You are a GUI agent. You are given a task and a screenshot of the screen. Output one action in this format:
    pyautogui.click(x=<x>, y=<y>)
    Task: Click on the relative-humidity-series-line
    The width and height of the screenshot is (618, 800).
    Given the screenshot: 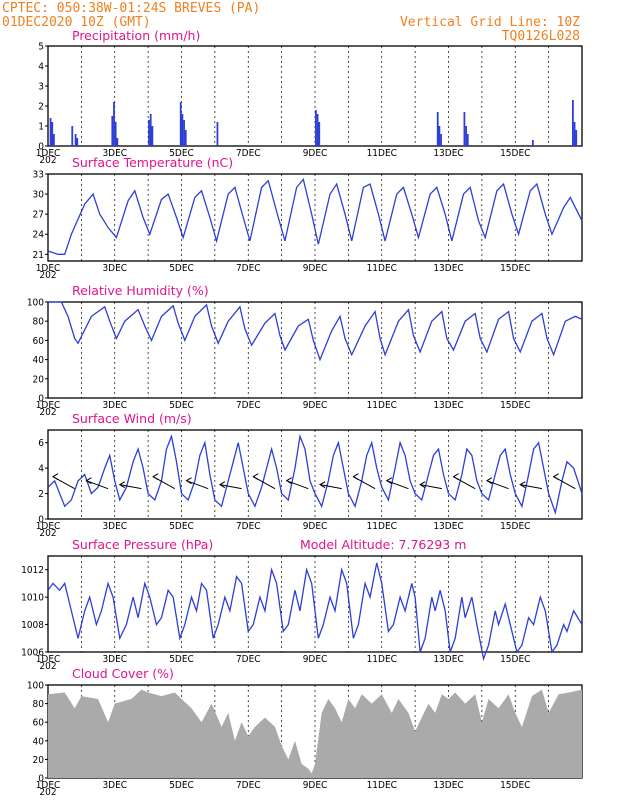 What is the action you would take?
    pyautogui.click(x=315, y=331)
    